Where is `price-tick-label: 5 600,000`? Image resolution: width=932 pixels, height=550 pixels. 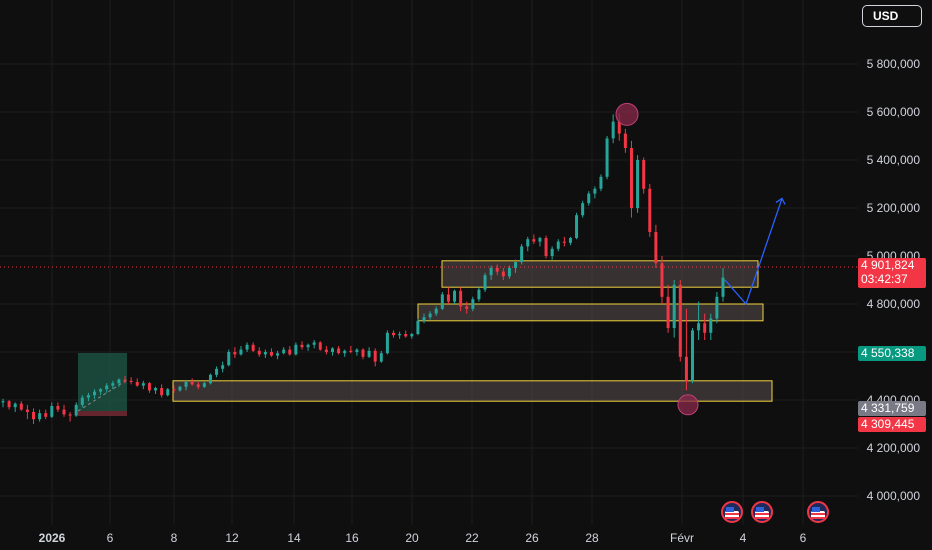
price-tick-label: 5 600,000 is located at coordinates (894, 112).